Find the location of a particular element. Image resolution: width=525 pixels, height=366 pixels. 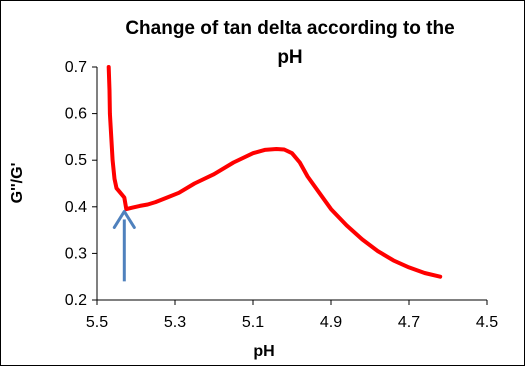

chart-title-line-1: Change of tan delta according to the is located at coordinates (289, 28).